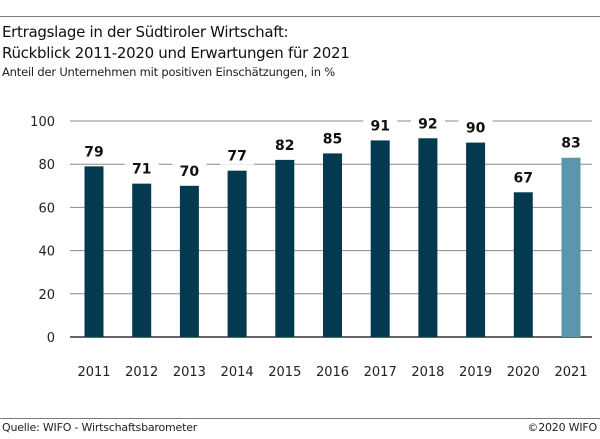 The height and width of the screenshot is (439, 600). What do you see at coordinates (570, 372) in the screenshot?
I see `x-tick-label: 2021` at bounding box center [570, 372].